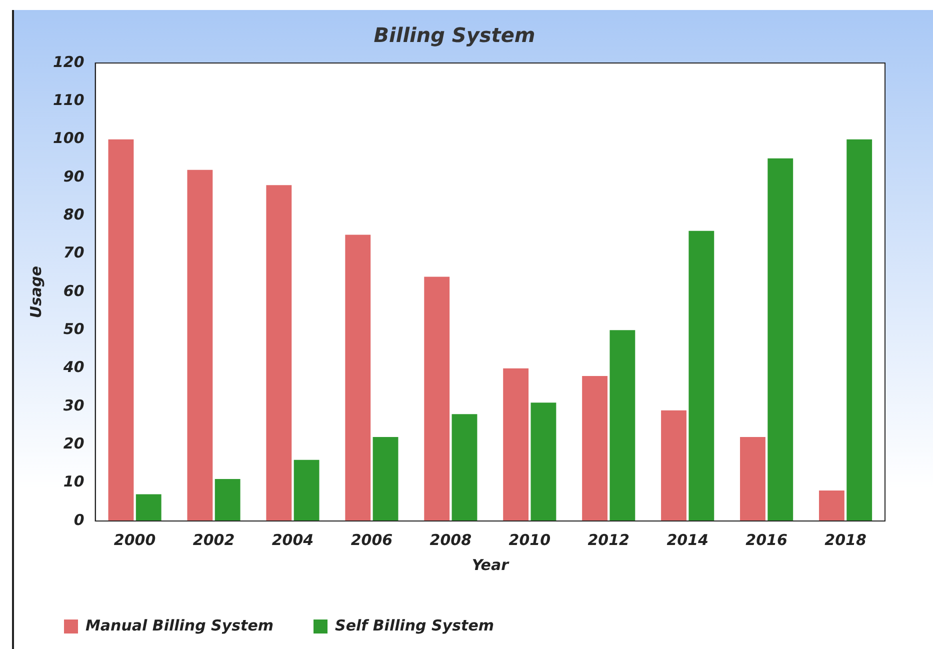 The height and width of the screenshot is (649, 933). What do you see at coordinates (687, 539) in the screenshot?
I see `x-tick-label: 2014` at bounding box center [687, 539].